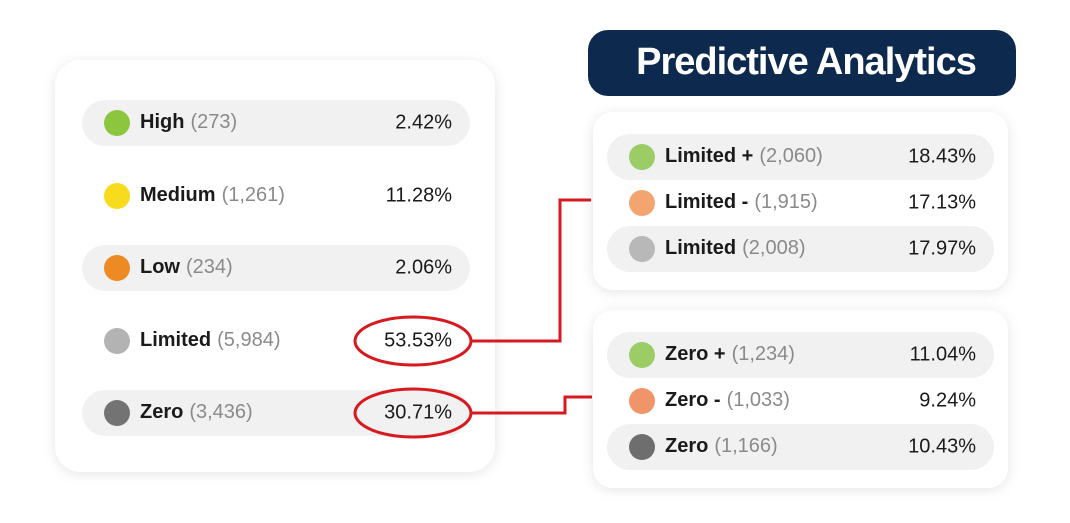  I want to click on row-count: (1,234), so click(763, 354).